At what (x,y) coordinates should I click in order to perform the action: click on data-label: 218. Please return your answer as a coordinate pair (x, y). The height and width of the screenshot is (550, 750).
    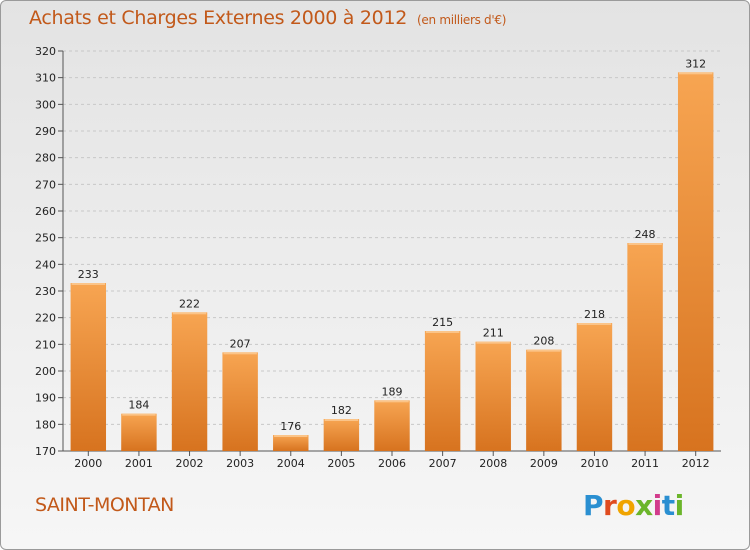
    Looking at the image, I should click on (594, 314).